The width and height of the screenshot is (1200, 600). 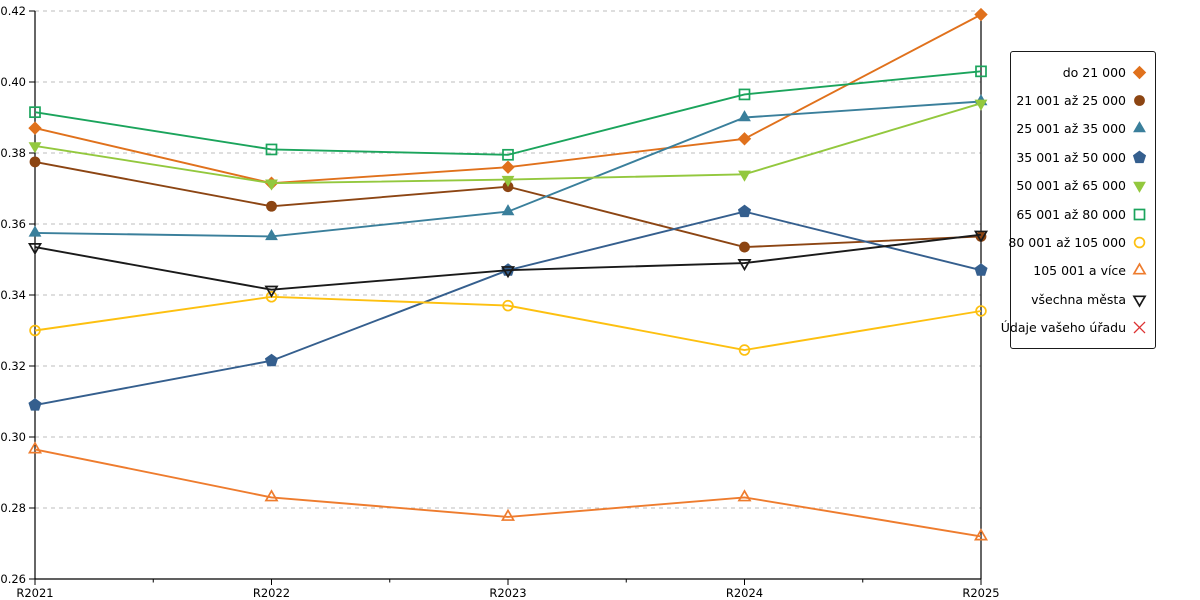 What do you see at coordinates (13, 295) in the screenshot?
I see `y-tick-label: 0.34` at bounding box center [13, 295].